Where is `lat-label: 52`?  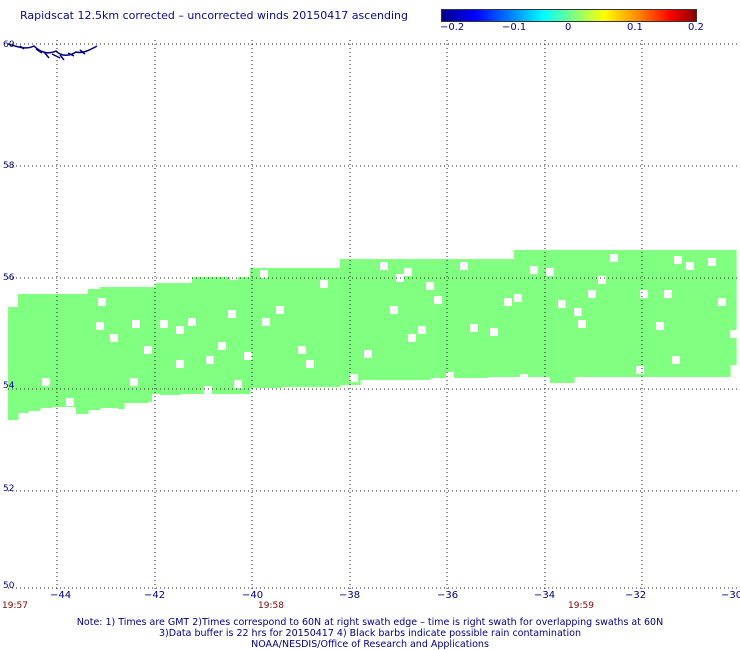
lat-label: 52 is located at coordinates (9, 489).